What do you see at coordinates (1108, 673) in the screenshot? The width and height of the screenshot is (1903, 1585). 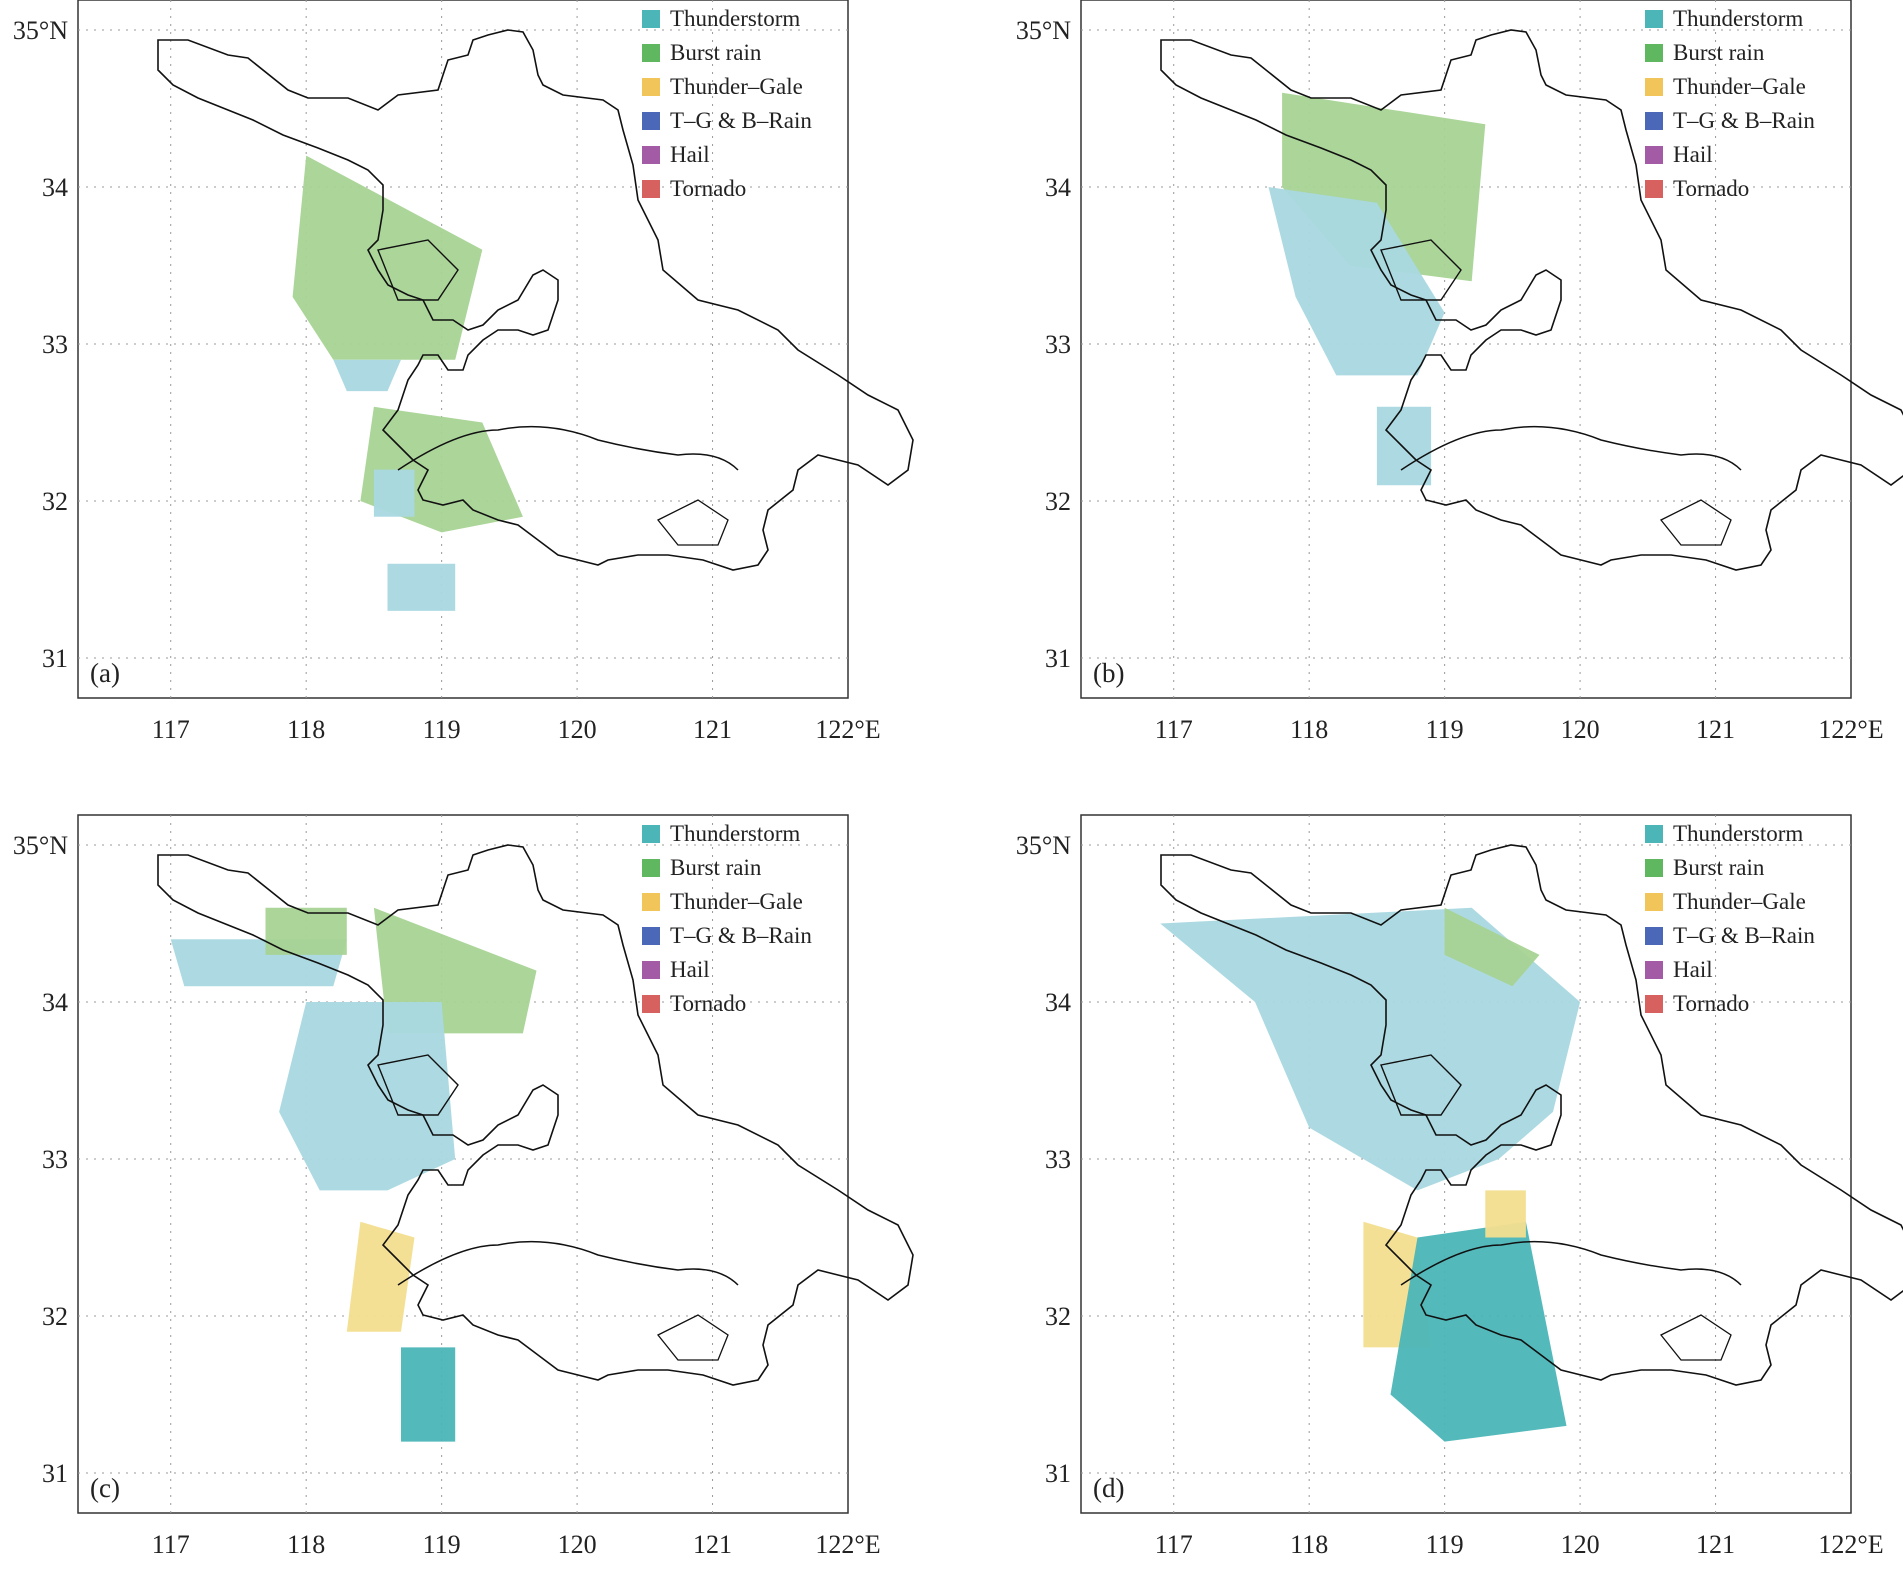 I see `panel-tag: (b)` at bounding box center [1108, 673].